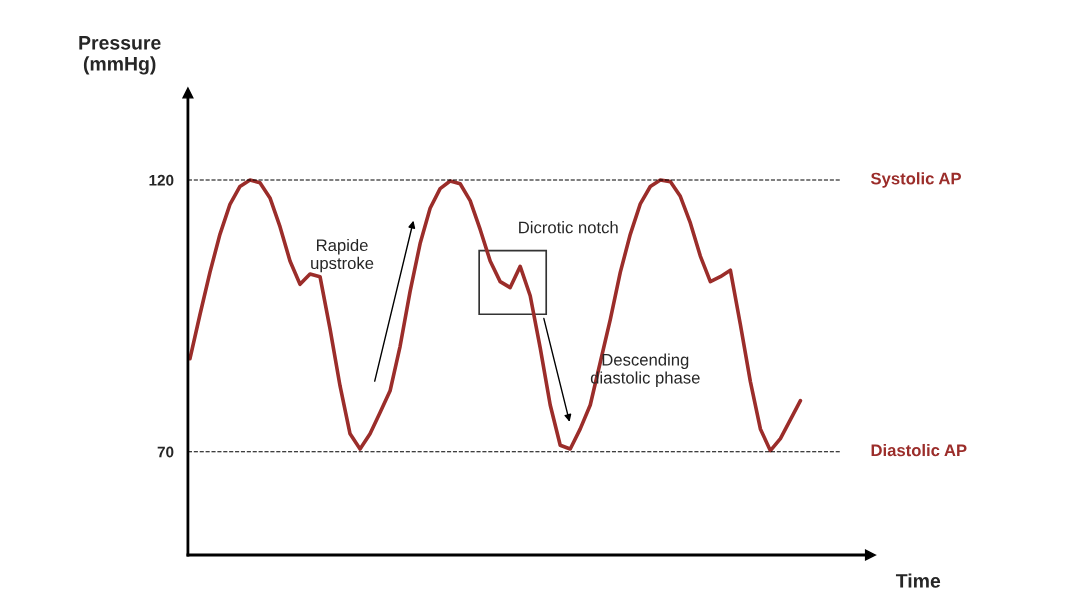 Image resolution: width=1080 pixels, height=600 pixels. What do you see at coordinates (918, 580) in the screenshot?
I see `x-axis-title: Time` at bounding box center [918, 580].